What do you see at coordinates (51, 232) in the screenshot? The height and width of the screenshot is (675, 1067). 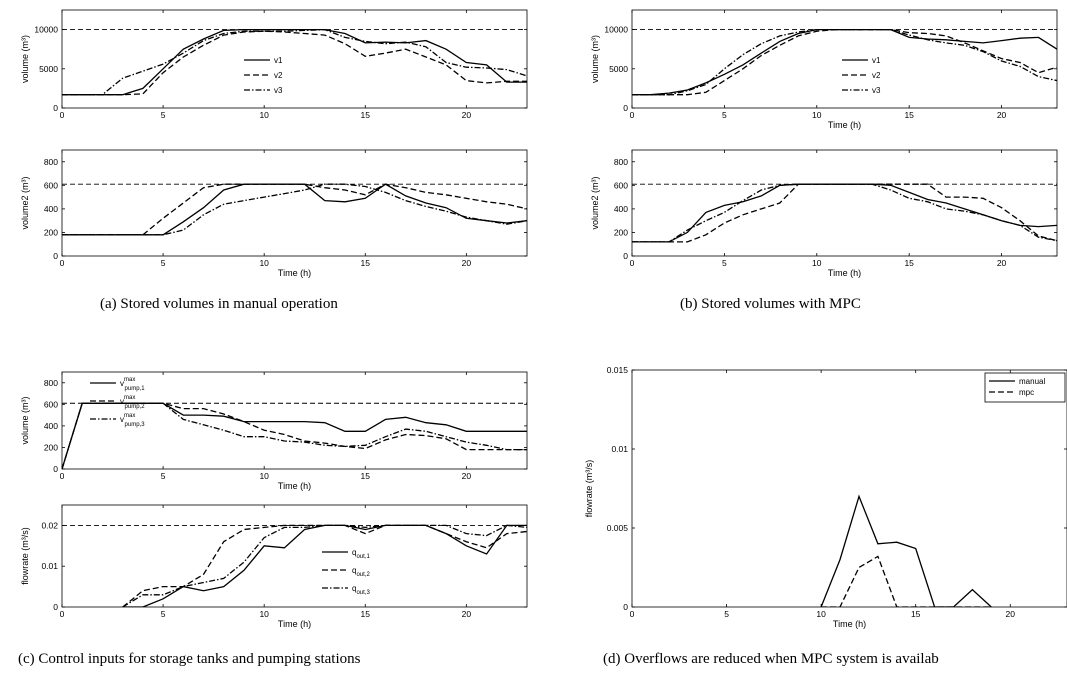 I see `y-tick-label: 200` at bounding box center [51, 232].